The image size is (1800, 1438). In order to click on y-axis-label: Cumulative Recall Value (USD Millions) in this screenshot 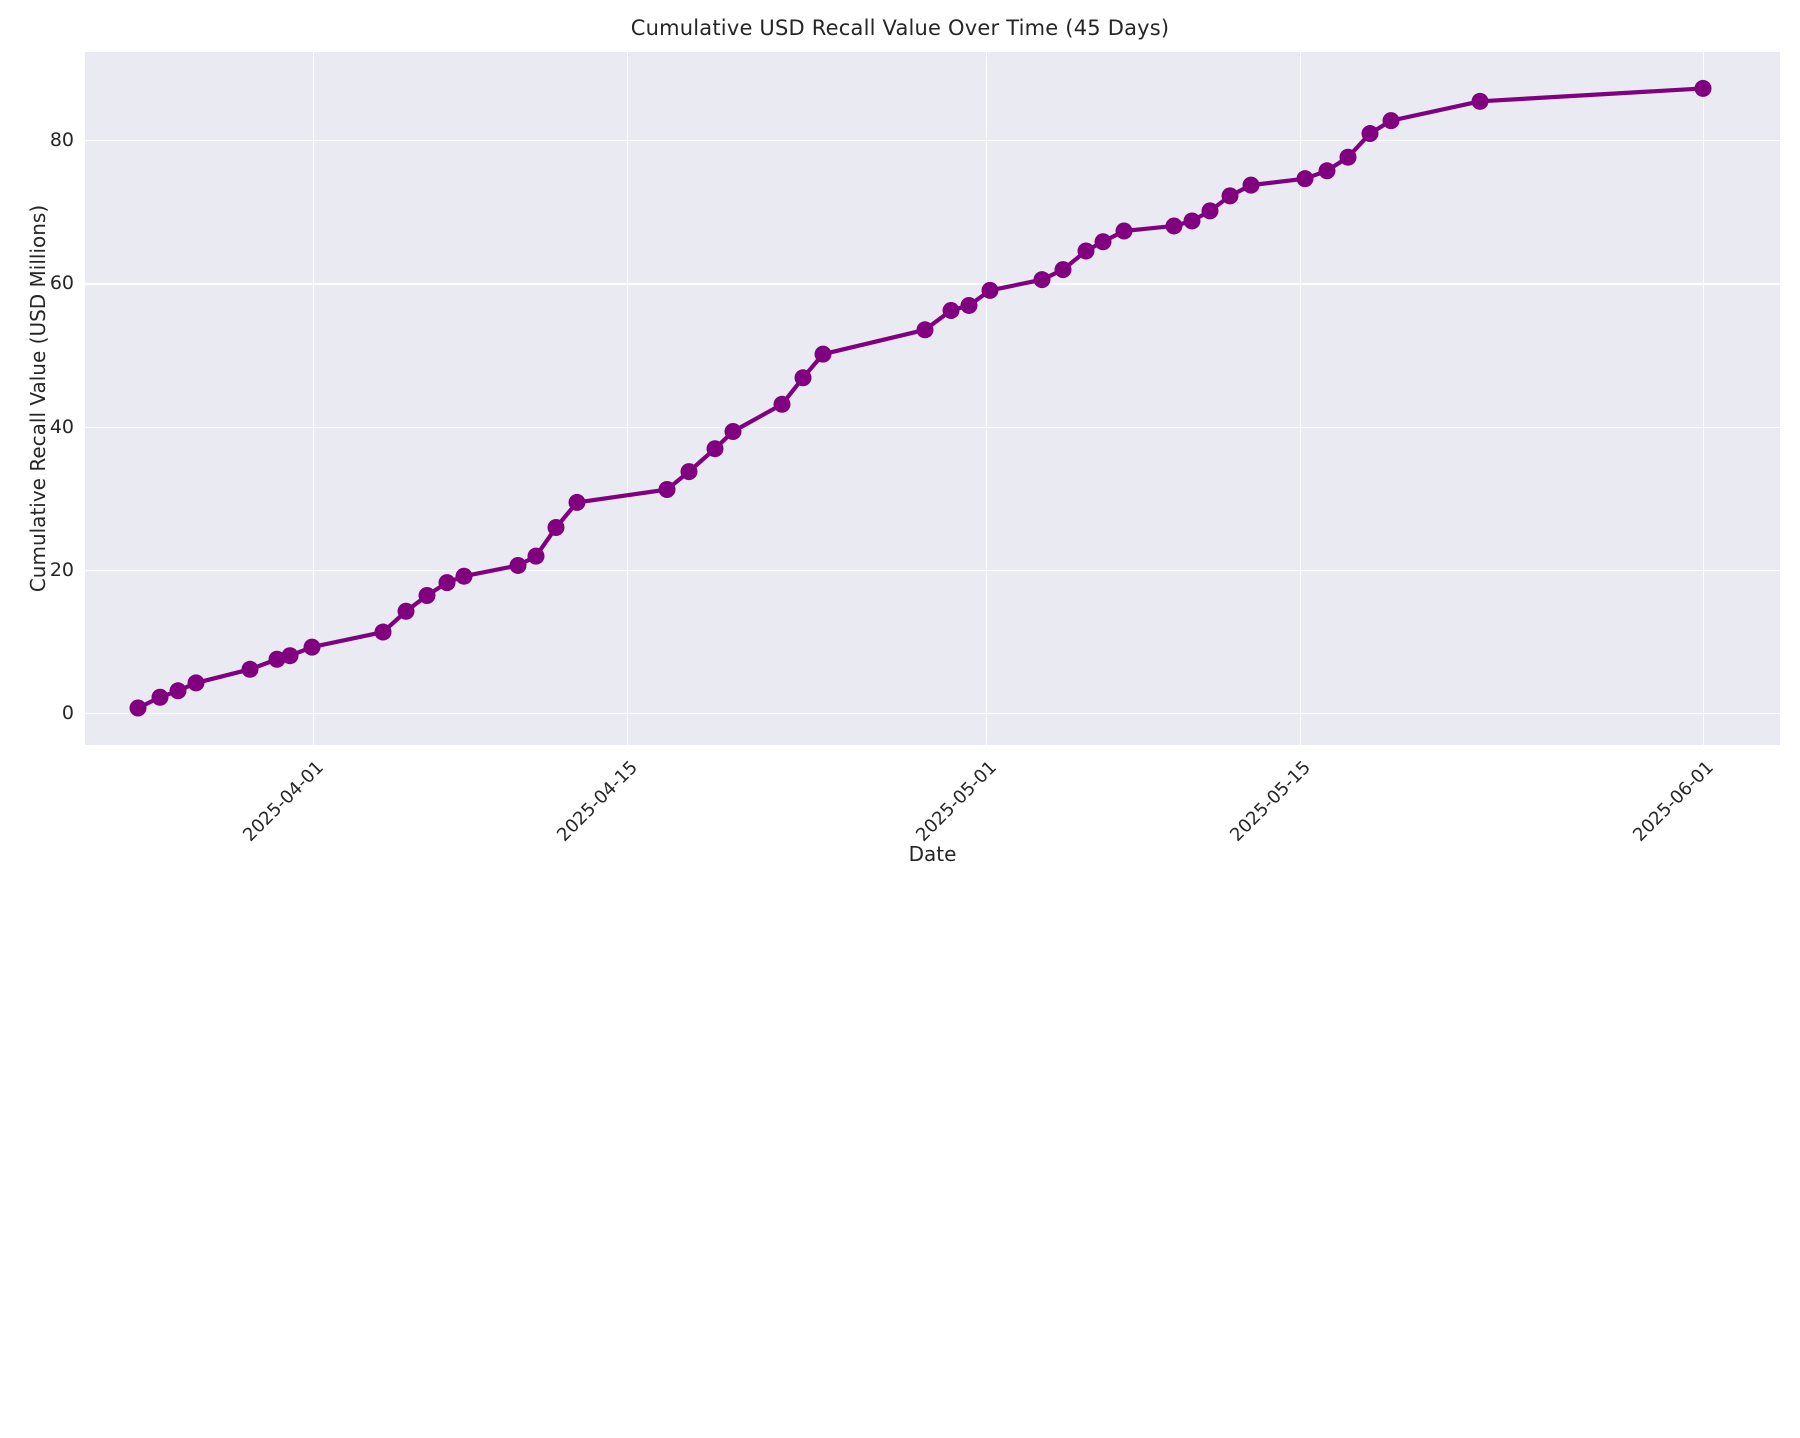, I will do `click(38, 398)`.